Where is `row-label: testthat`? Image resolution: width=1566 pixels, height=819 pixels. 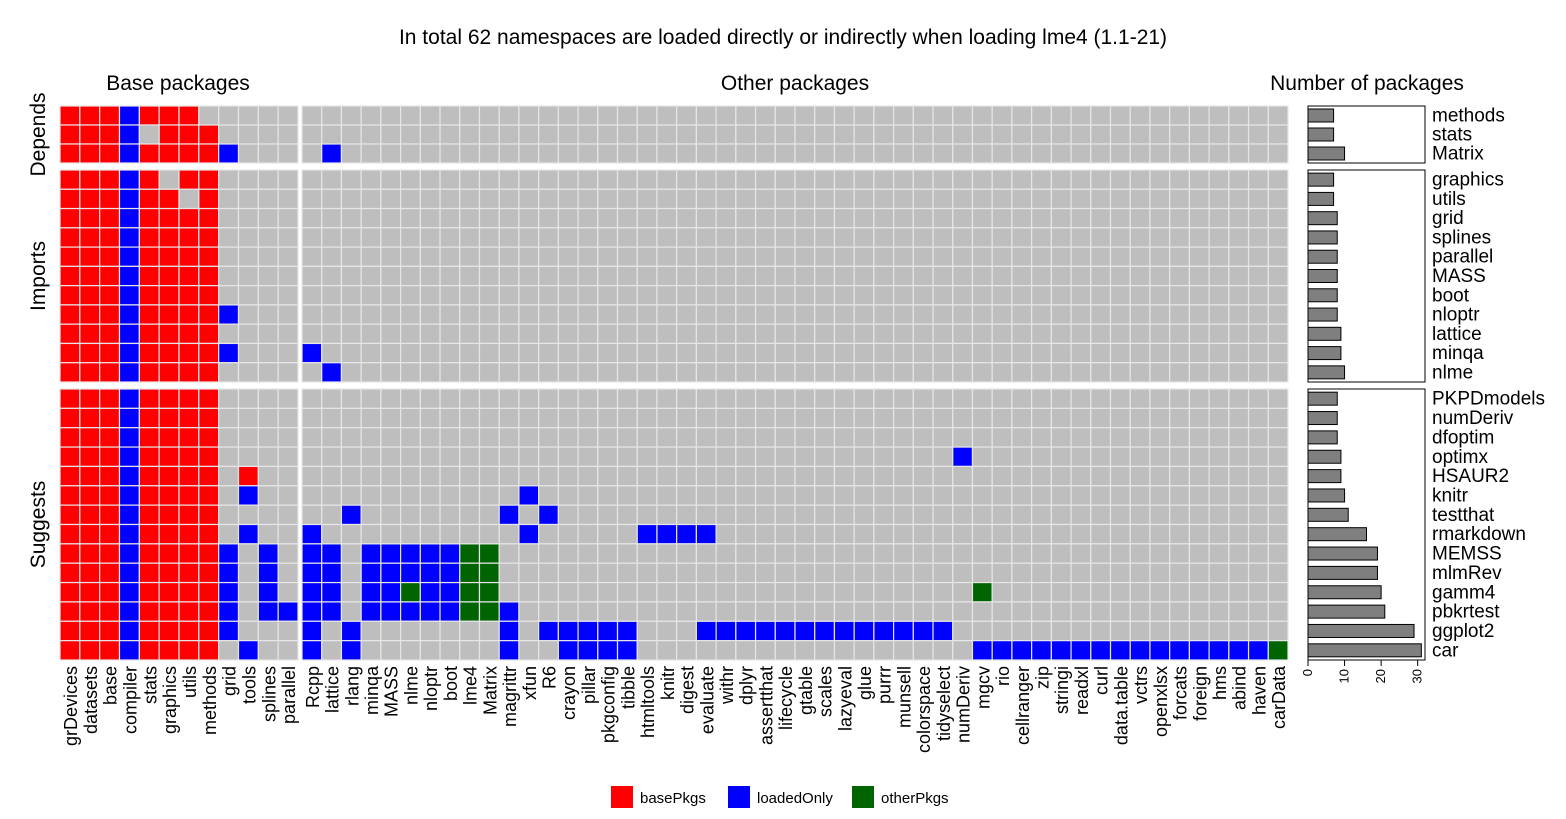
row-label: testthat is located at coordinates (1463, 515).